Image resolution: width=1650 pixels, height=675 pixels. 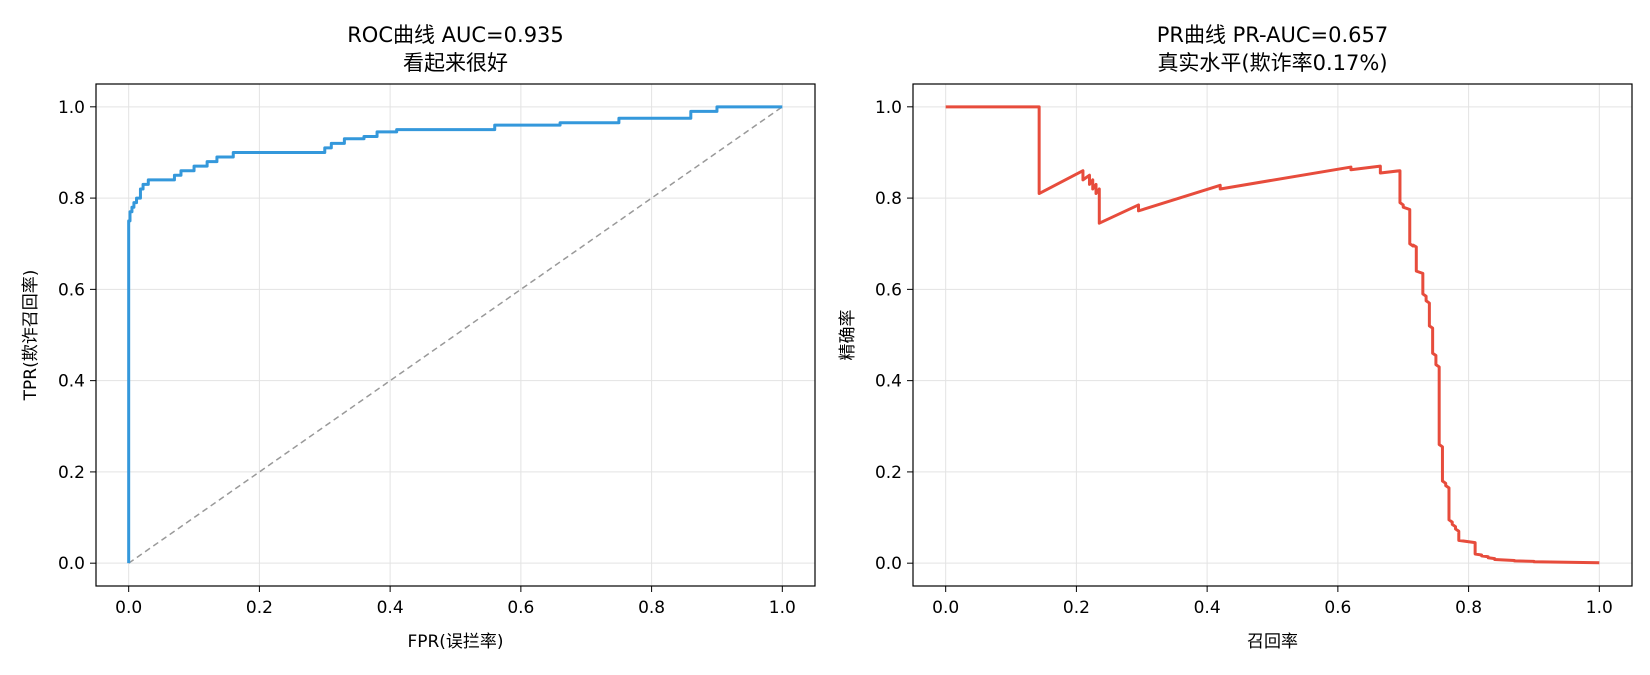 I want to click on pr-chart-title: PR曲线 PR-AUC=0.657, so click(x=1273, y=35).